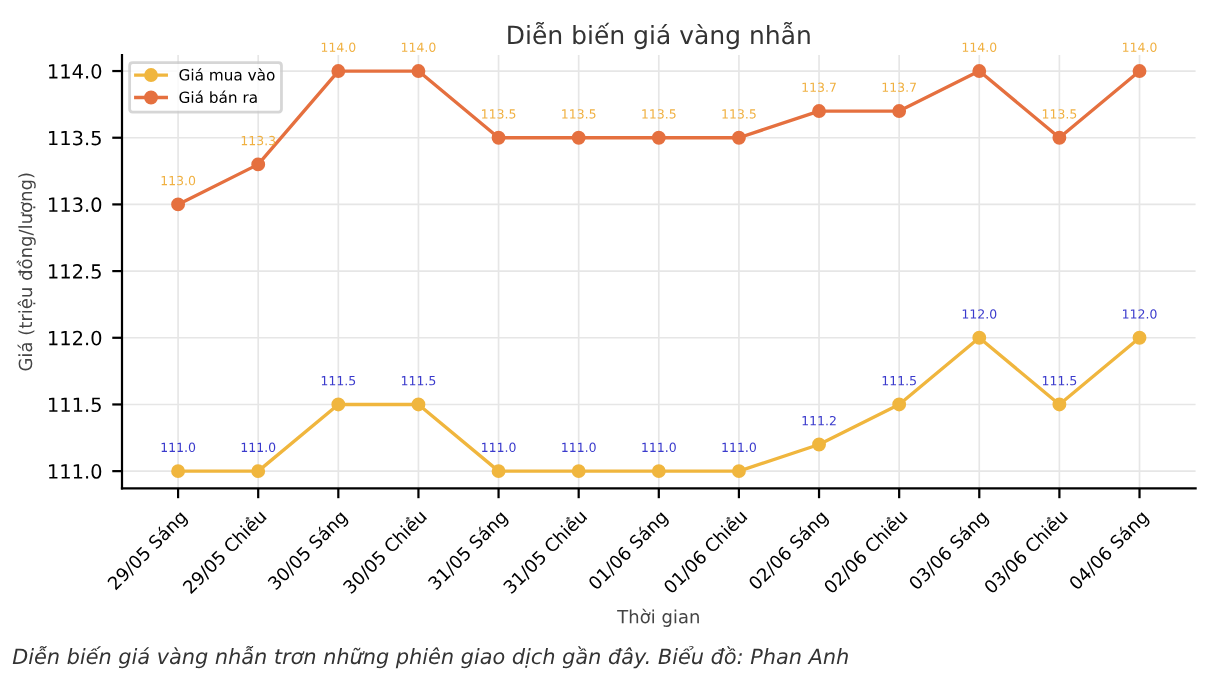 Image resolution: width=1220 pixels, height=688 pixels. Describe the element at coordinates (75, 271) in the screenshot. I see `y-tick-label: 112.5` at that location.